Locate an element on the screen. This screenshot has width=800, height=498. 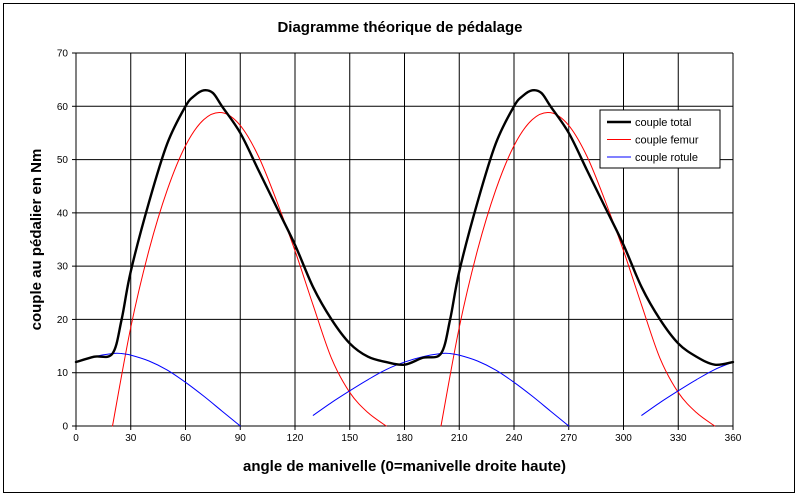
y-tick-label: 70 is located at coordinates (63, 54).